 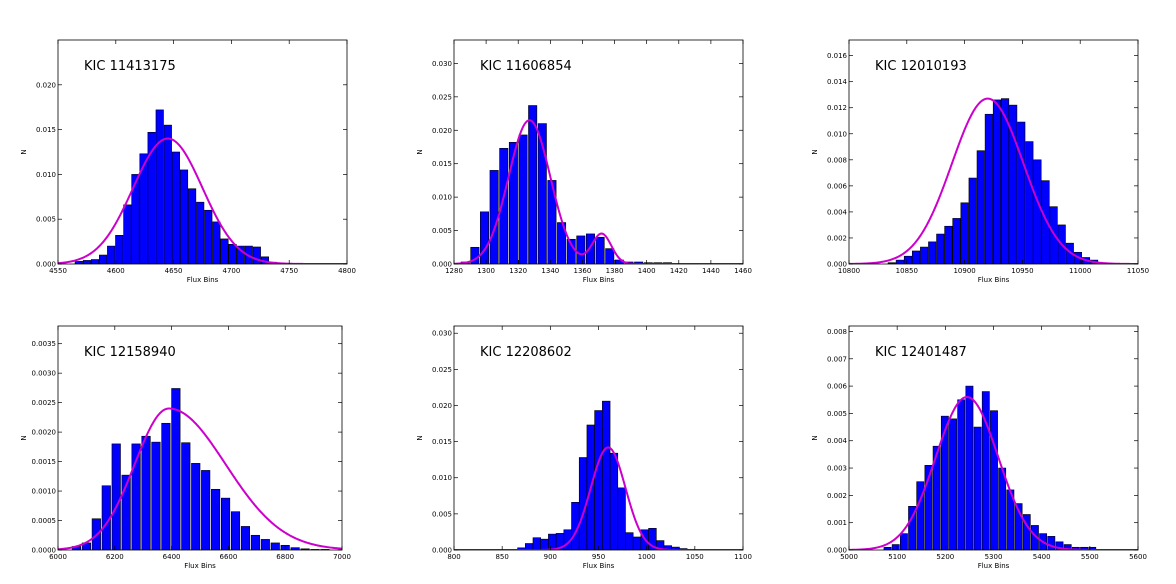 I want to click on x-tick-label: 1320, so click(x=518, y=271).